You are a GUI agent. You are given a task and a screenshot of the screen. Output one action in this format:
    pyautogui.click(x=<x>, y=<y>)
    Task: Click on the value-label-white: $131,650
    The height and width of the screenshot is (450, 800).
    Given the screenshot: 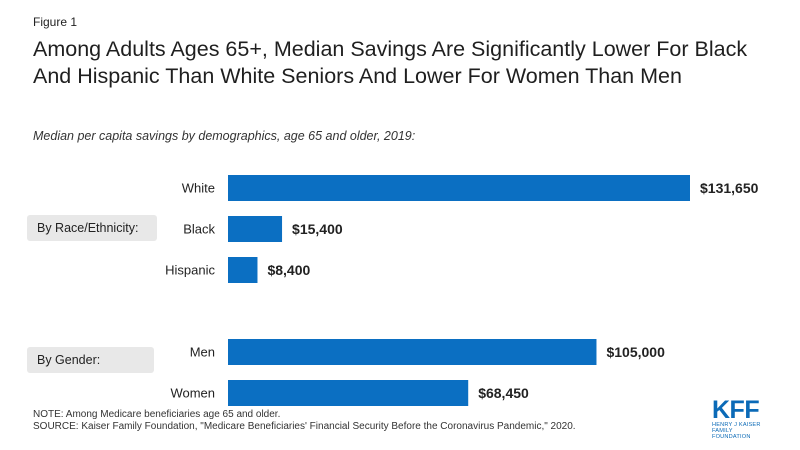 What is the action you would take?
    pyautogui.click(x=729, y=188)
    